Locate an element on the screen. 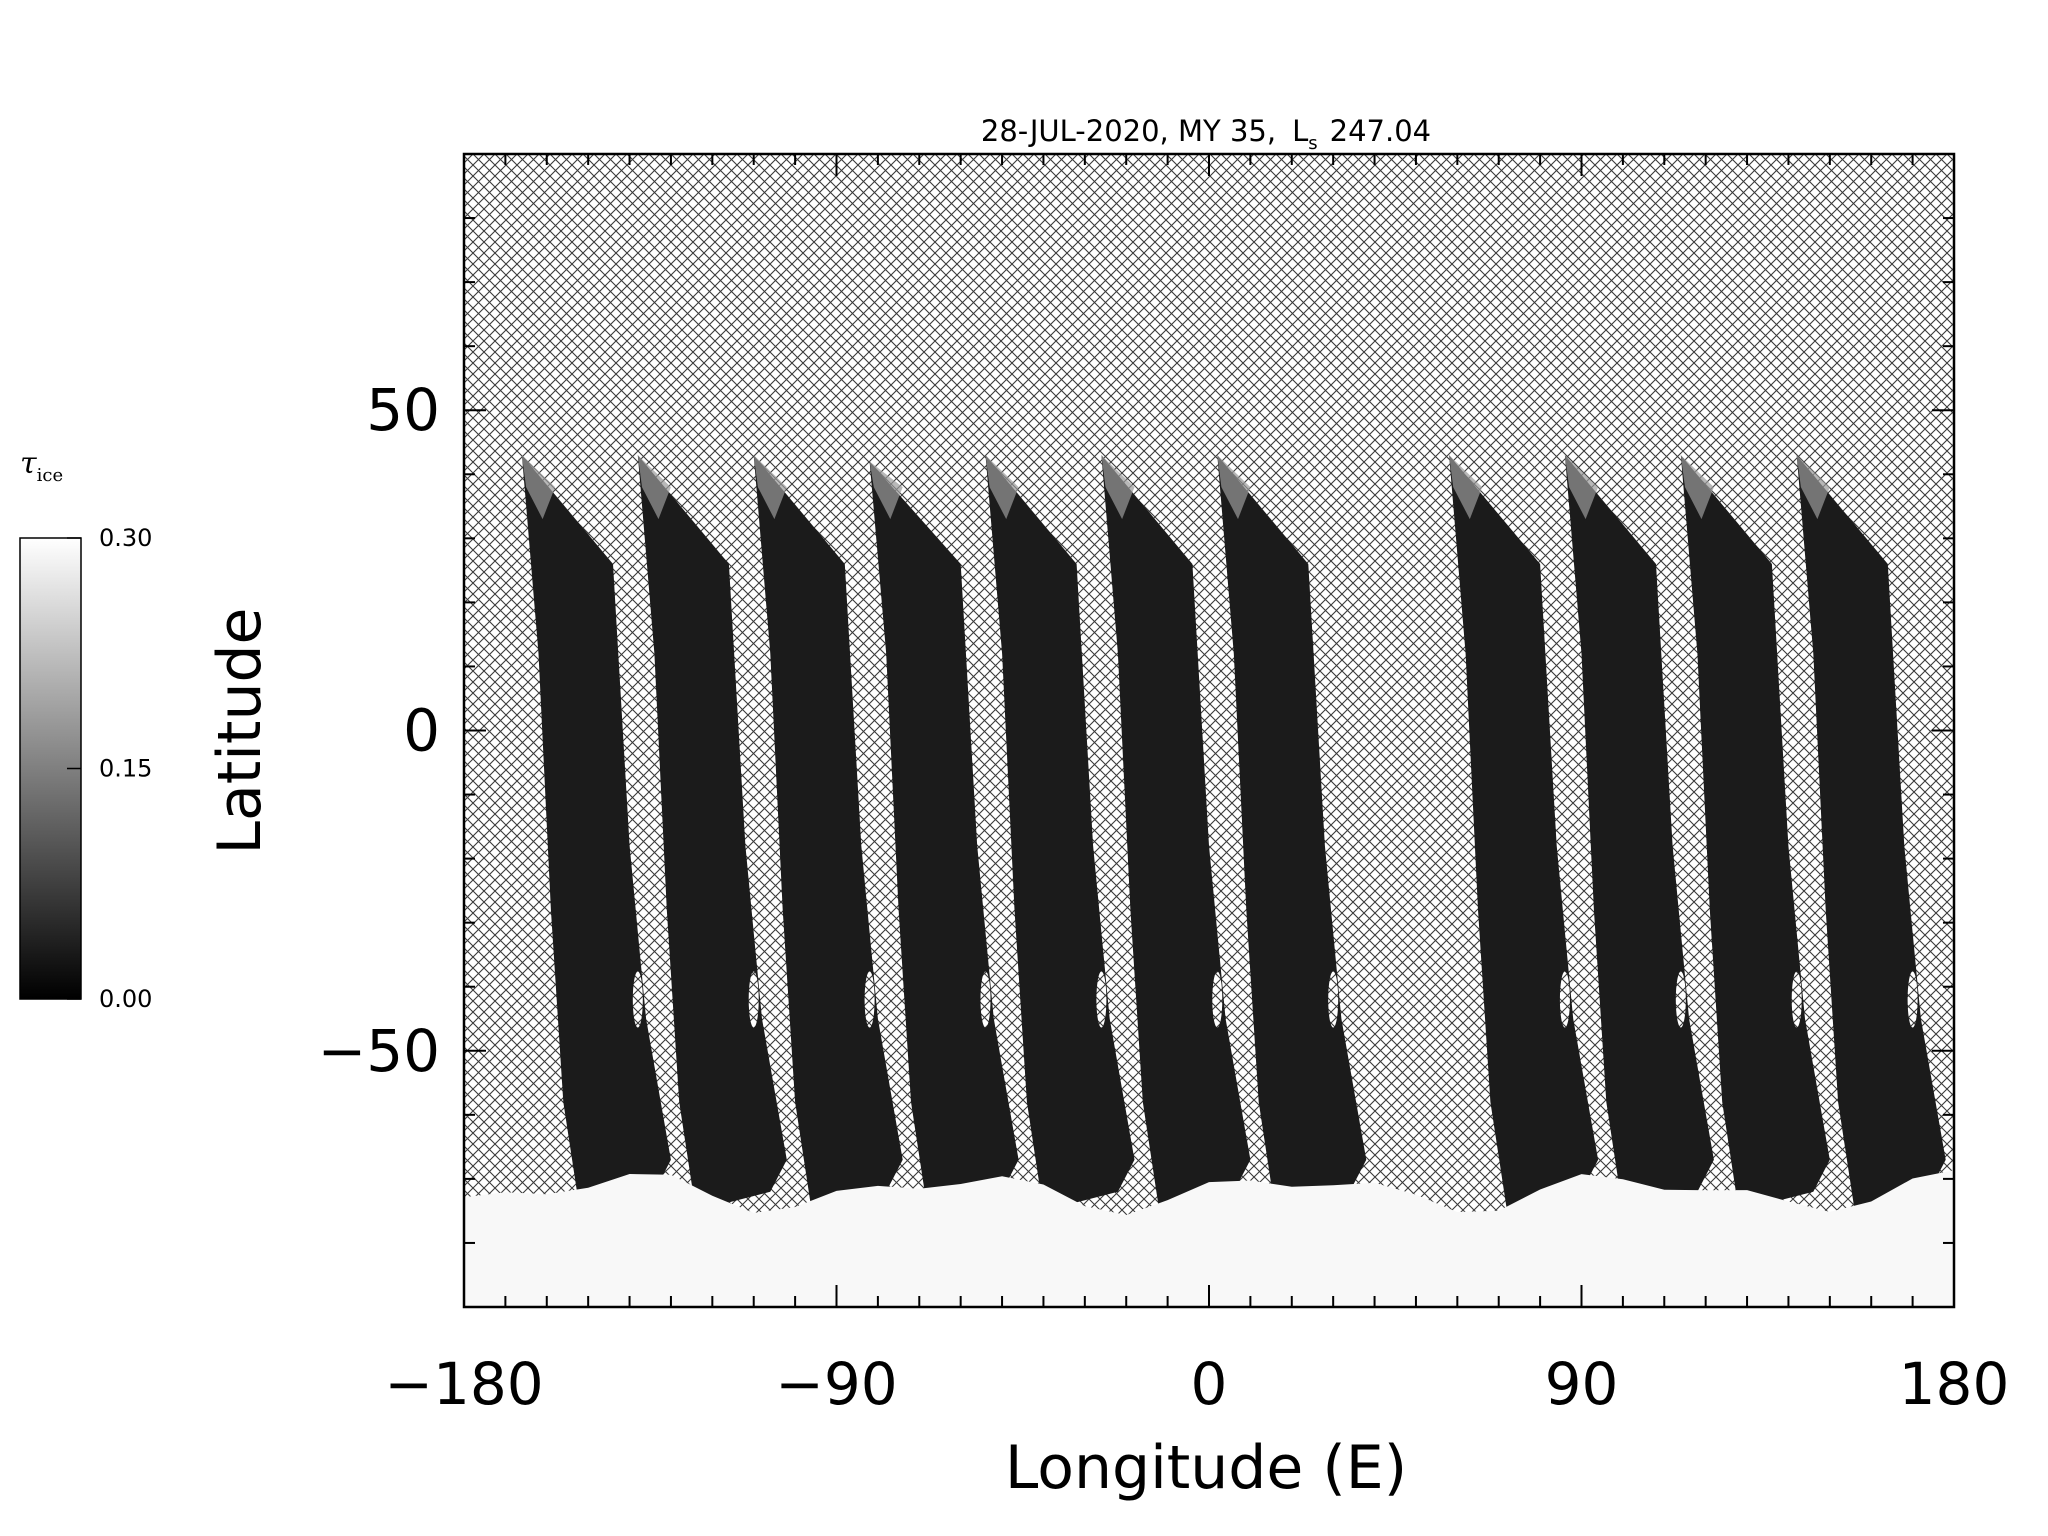 The height and width of the screenshot is (1536, 2048). chart-title: 28-JUL-2020, MY 35, Ls 247.04 is located at coordinates (1206, 134).